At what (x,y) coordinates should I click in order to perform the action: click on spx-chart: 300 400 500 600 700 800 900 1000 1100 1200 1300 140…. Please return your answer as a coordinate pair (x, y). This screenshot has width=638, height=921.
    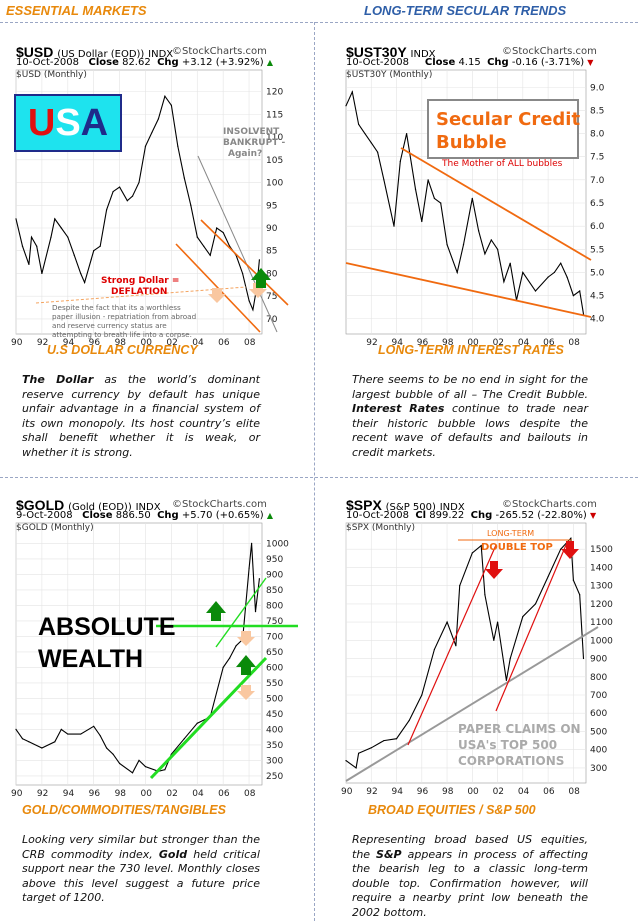
    Looking at the image, I should click on (477, 659).